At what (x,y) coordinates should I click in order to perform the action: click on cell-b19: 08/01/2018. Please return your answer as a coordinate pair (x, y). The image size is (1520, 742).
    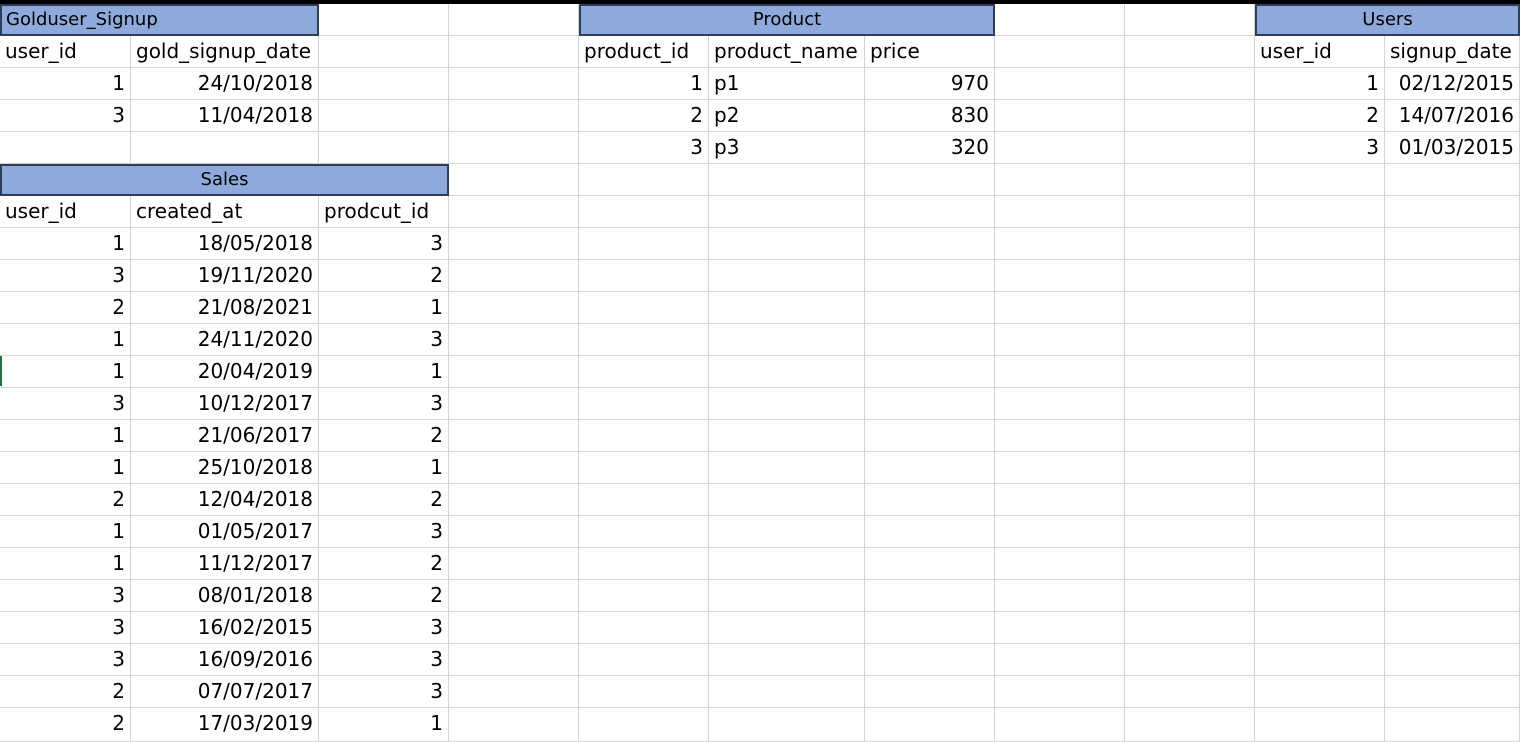
    Looking at the image, I should click on (225, 596).